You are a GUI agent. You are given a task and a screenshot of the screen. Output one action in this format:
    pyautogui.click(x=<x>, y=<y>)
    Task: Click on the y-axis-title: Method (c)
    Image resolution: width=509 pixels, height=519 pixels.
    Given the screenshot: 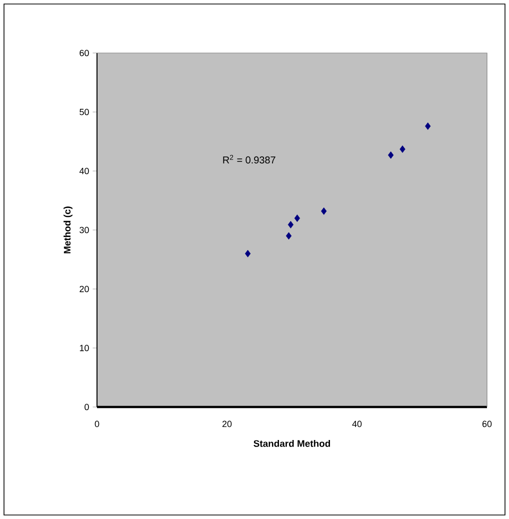 What is the action you would take?
    pyautogui.click(x=68, y=230)
    